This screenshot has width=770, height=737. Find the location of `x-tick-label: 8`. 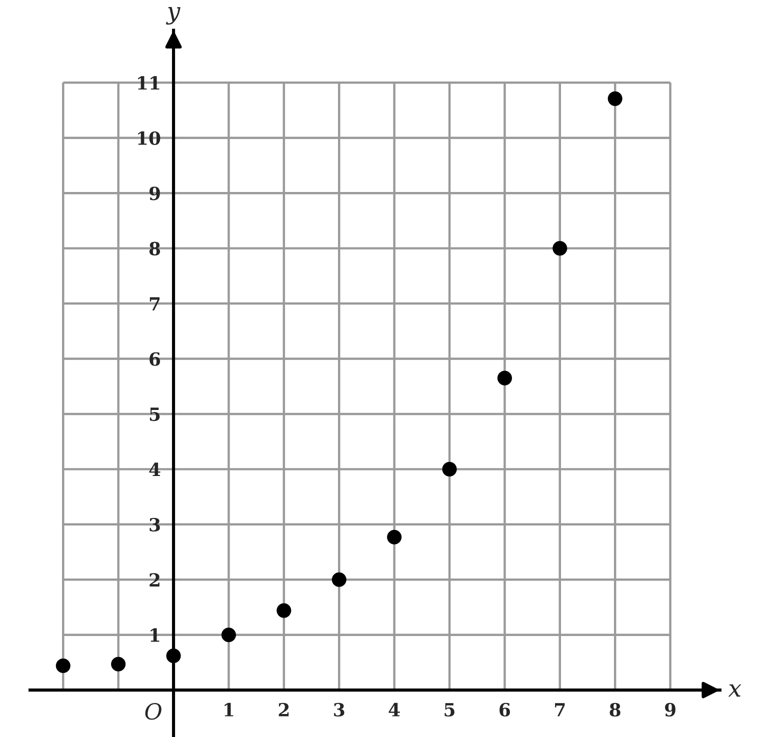

x-tick-label: 8 is located at coordinates (615, 709).